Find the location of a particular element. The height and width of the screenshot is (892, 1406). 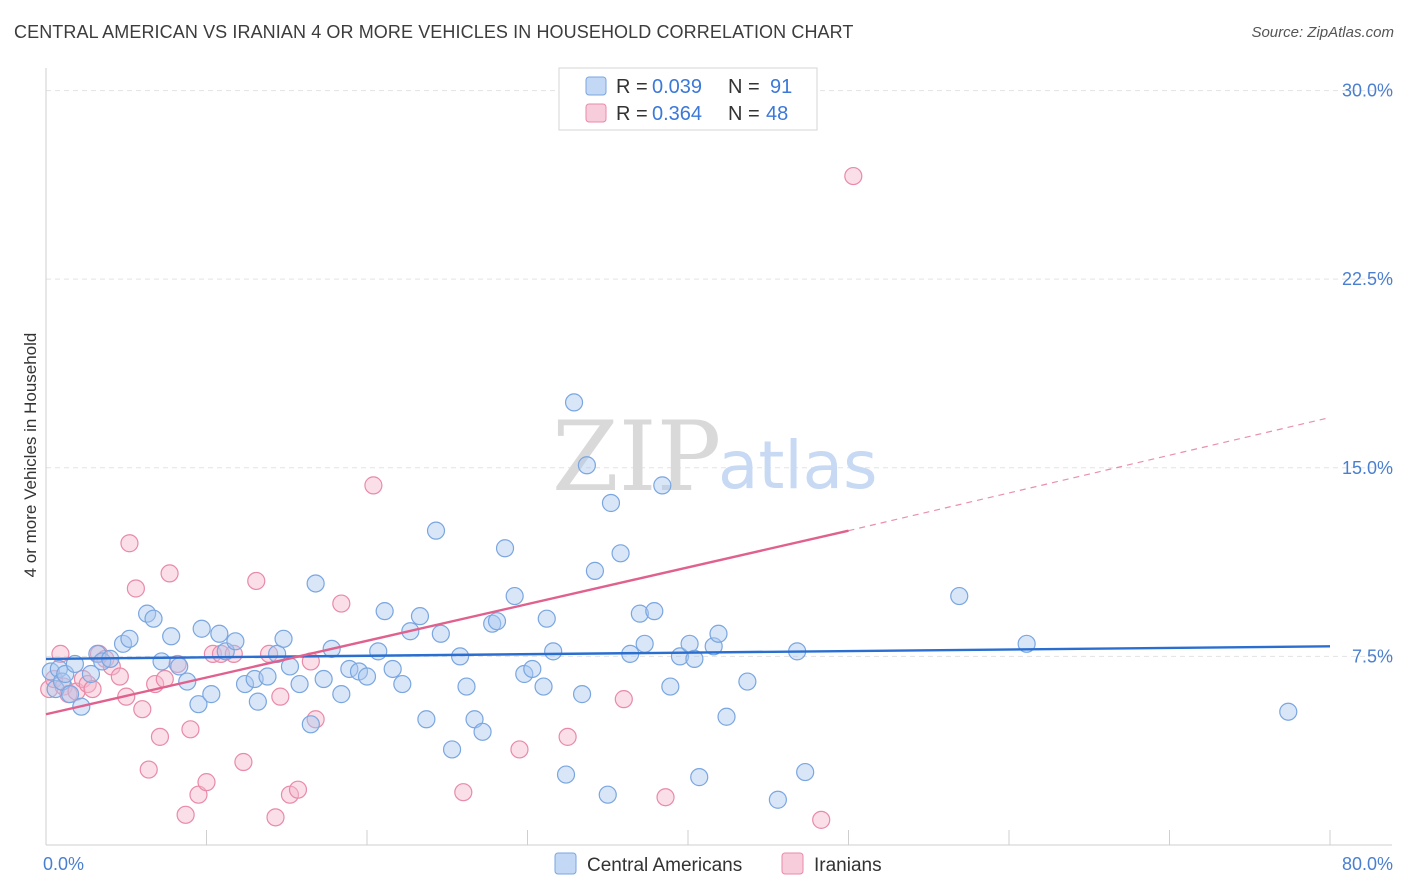

legend-n-value-2: 48 is located at coordinates (777, 114).